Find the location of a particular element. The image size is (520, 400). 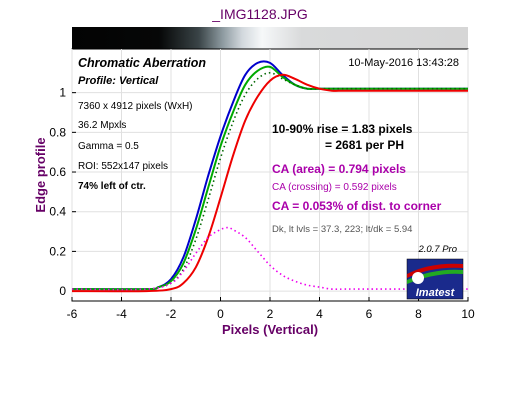

y-tick-label: 1 is located at coordinates (62, 93).